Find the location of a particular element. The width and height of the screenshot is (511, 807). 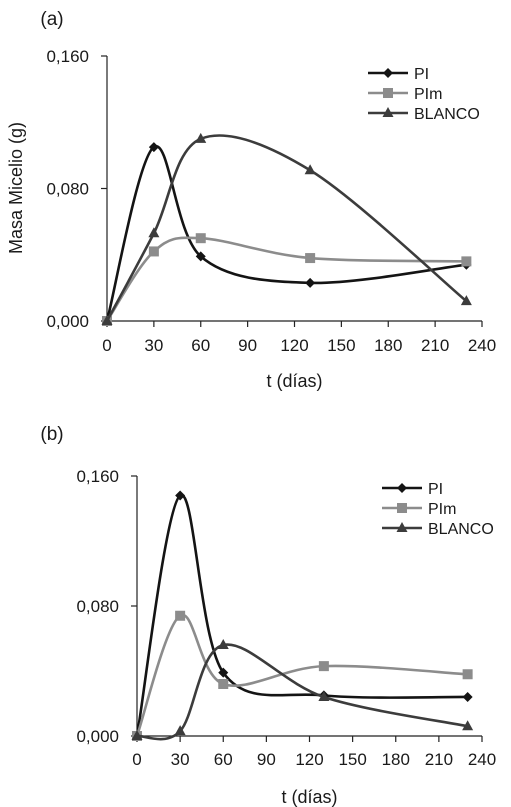

series-line-blanco is located at coordinates (302, 692).